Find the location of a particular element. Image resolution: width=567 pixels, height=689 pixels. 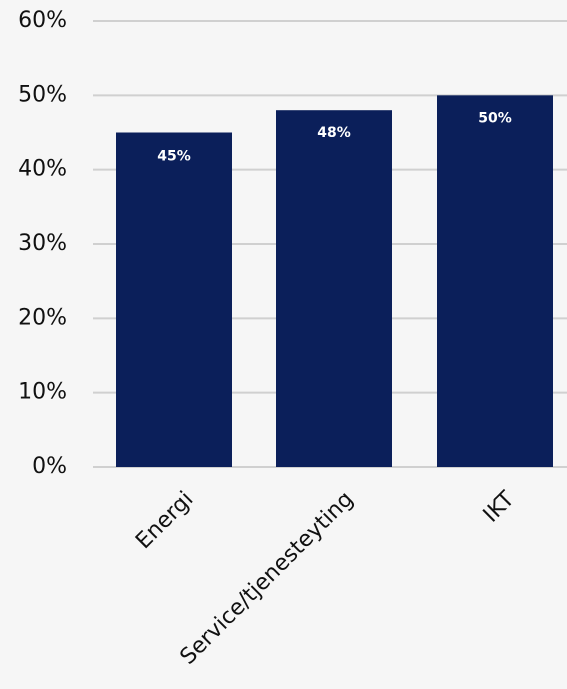

x-category-label: IKT is located at coordinates (499, 506).